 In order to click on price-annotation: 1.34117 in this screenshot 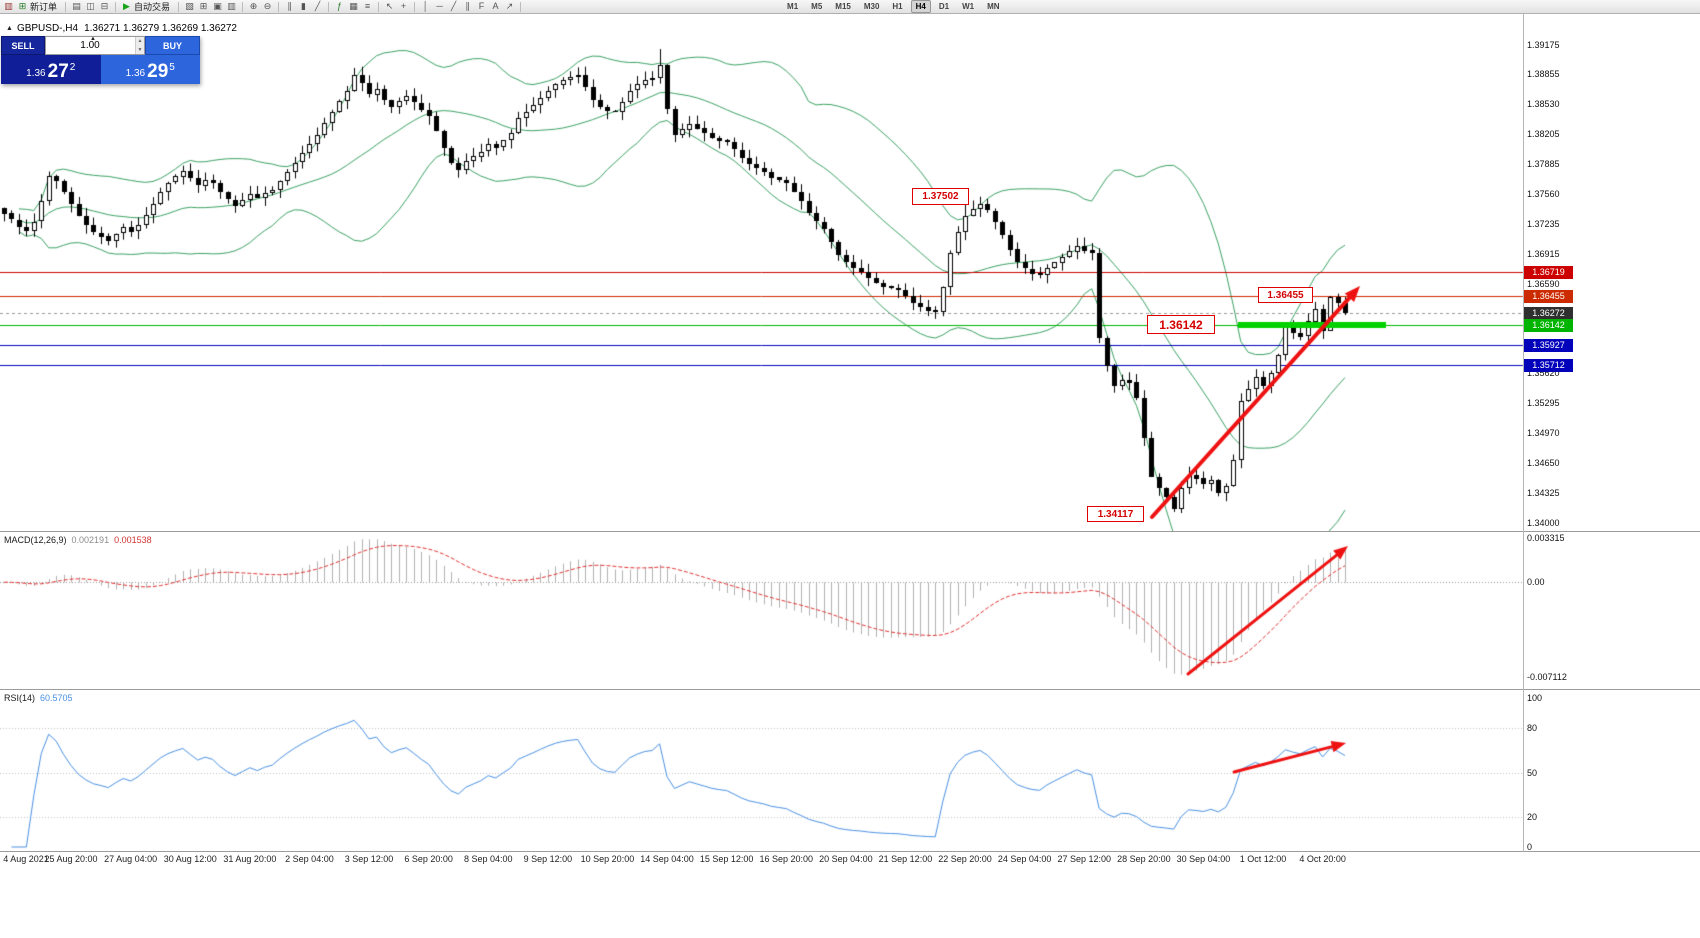, I will do `click(1115, 514)`.